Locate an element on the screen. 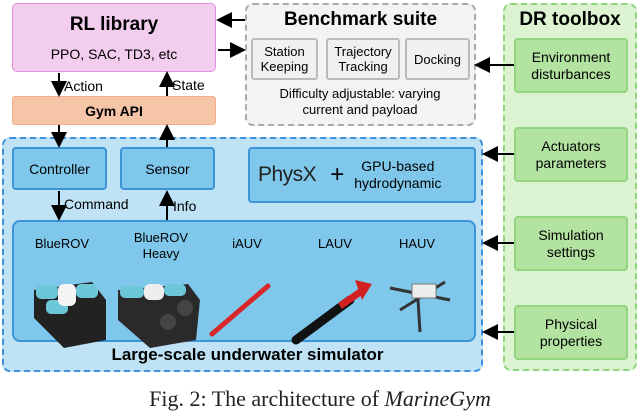 The image size is (640, 412). gym-api-box: Gym API is located at coordinates (114, 110).